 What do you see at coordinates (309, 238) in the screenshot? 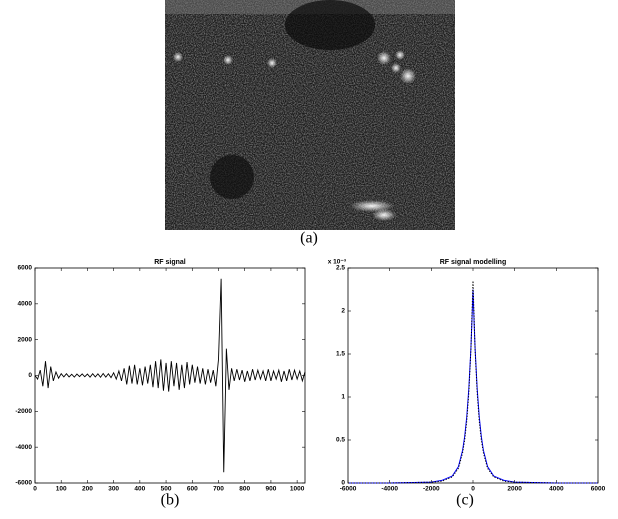
I see `image-caption: (a)` at bounding box center [309, 238].